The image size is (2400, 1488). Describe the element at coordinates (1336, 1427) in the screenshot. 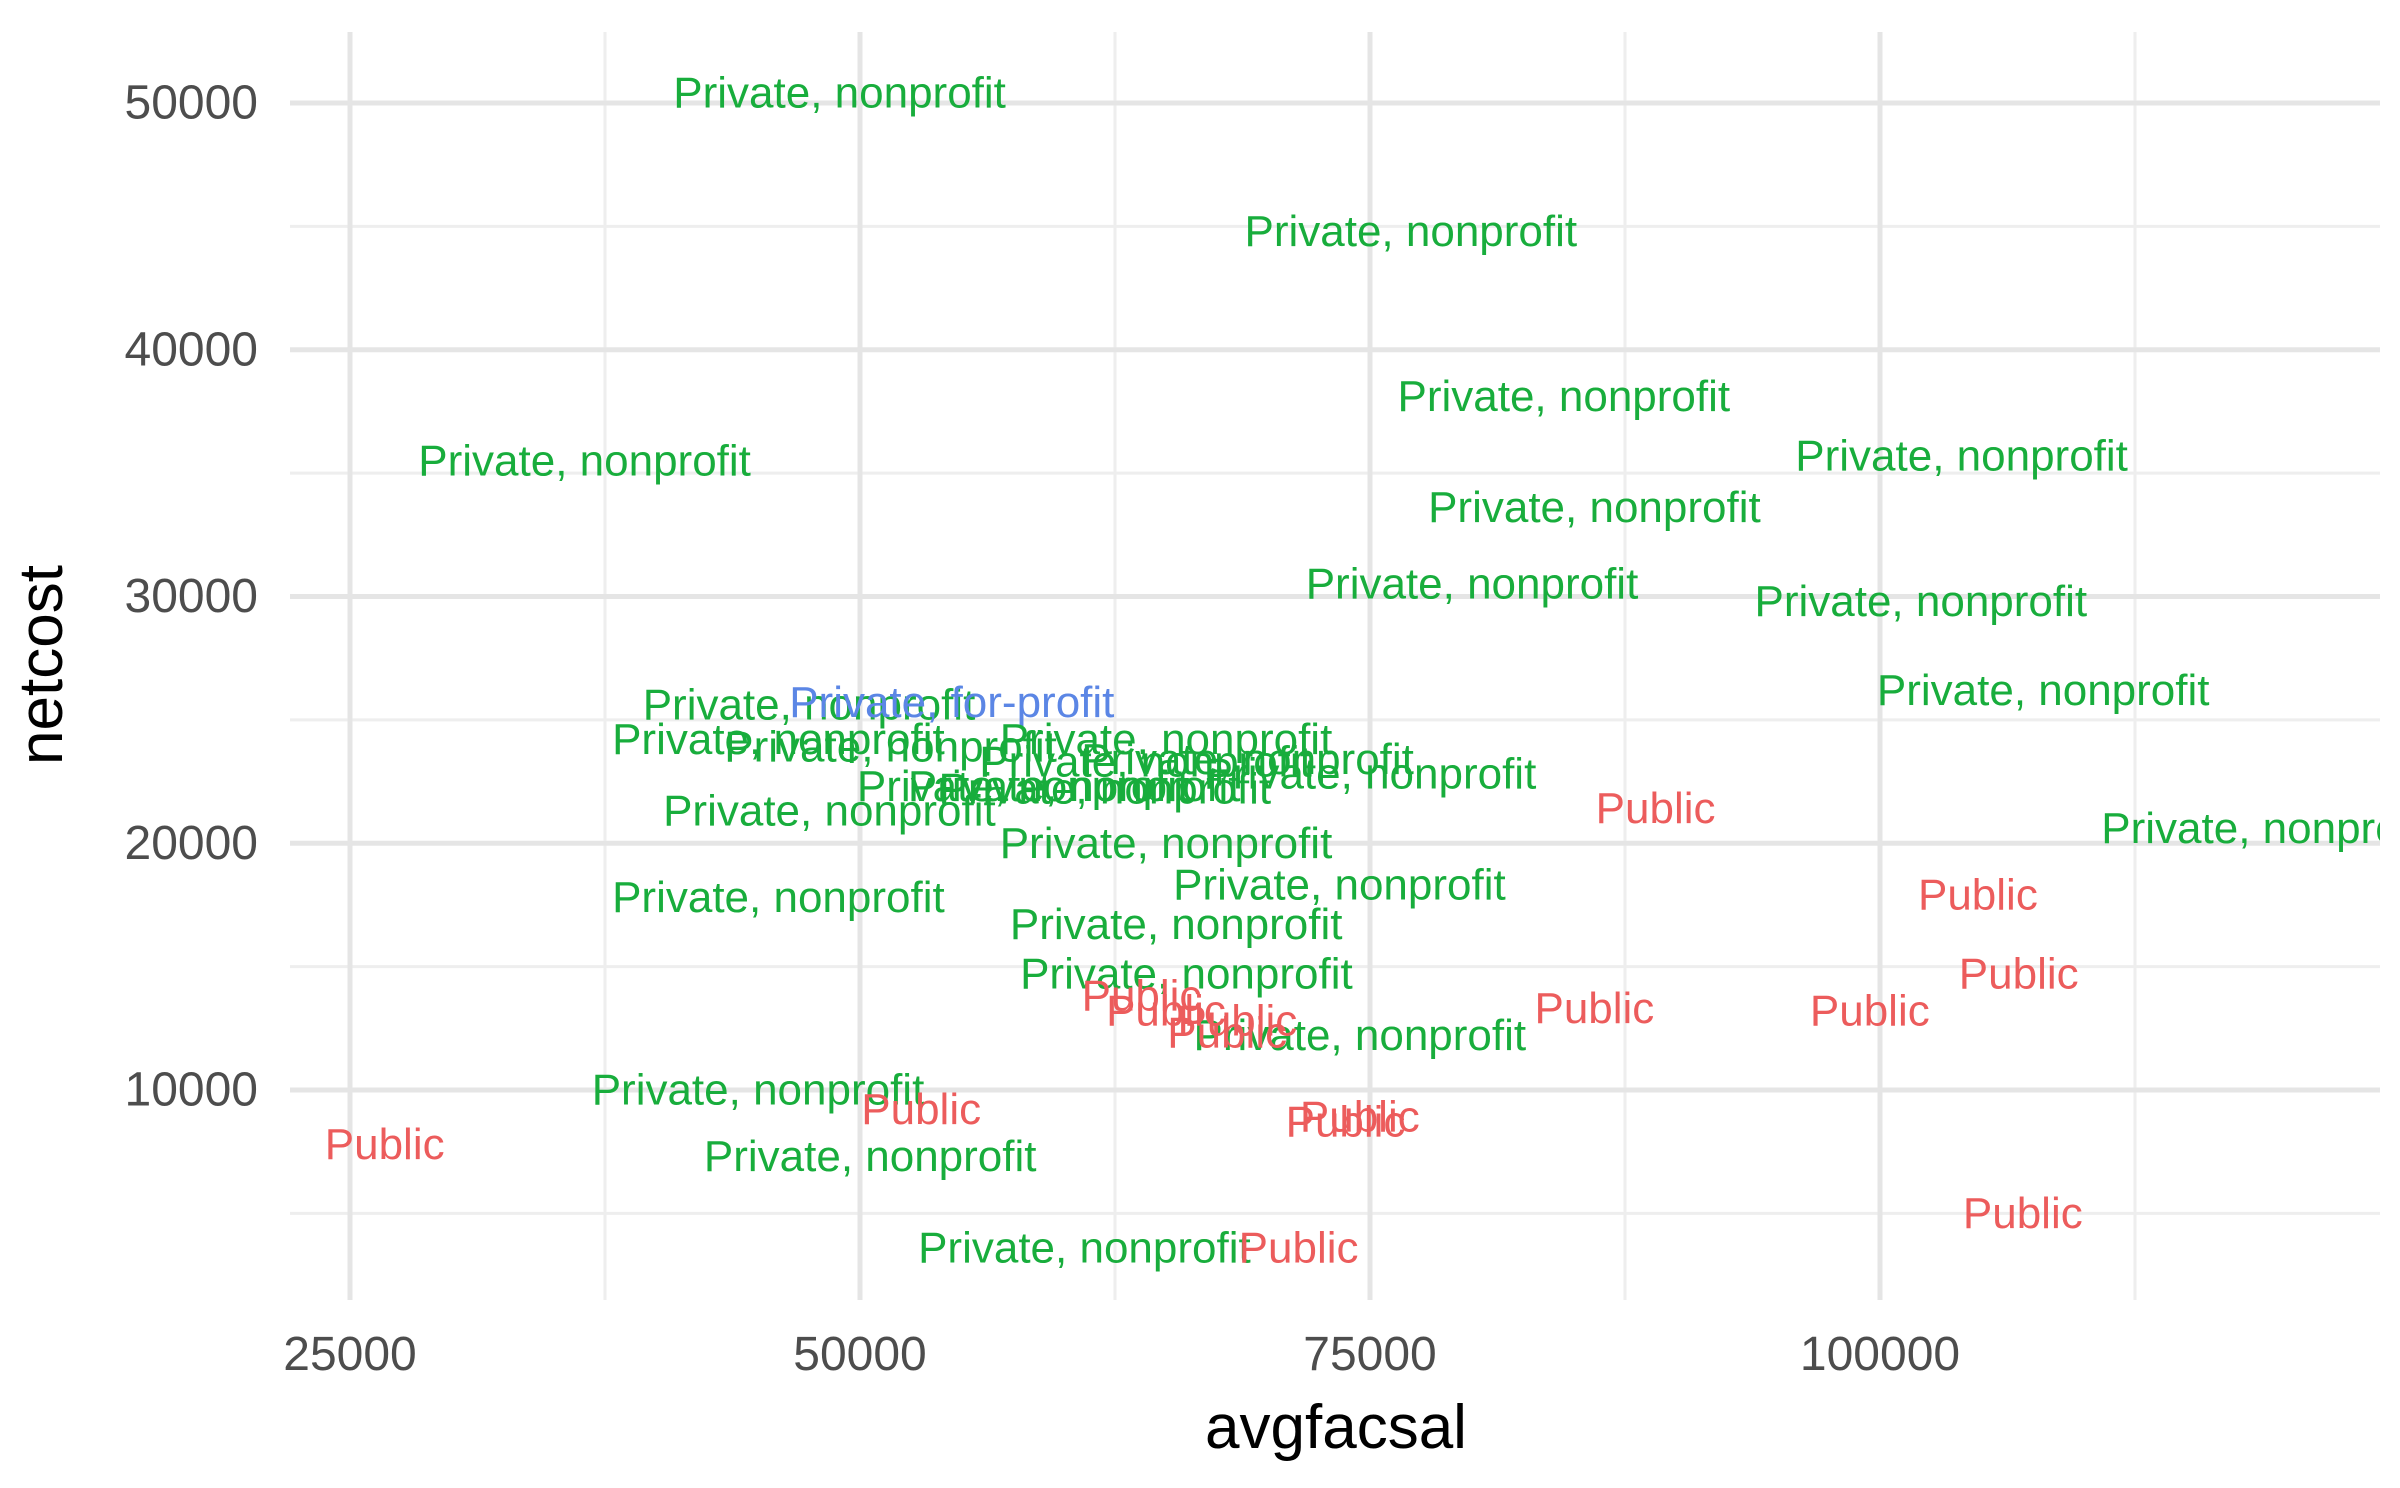

I see `x-axis-title: avgfacsal` at that location.